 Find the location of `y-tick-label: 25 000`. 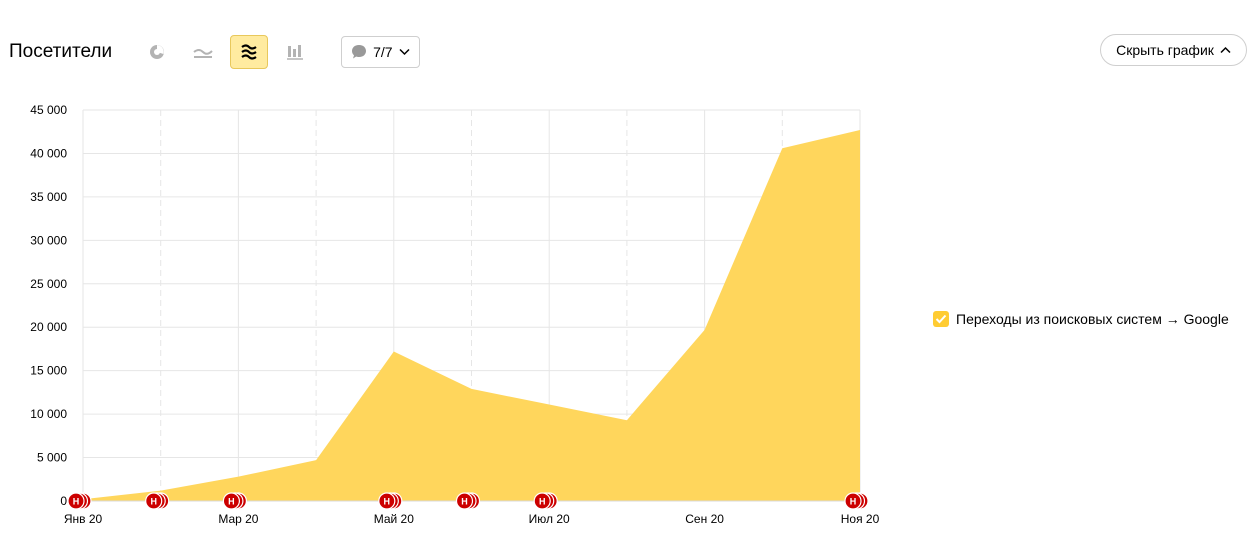

y-tick-label: 25 000 is located at coordinates (48, 284).